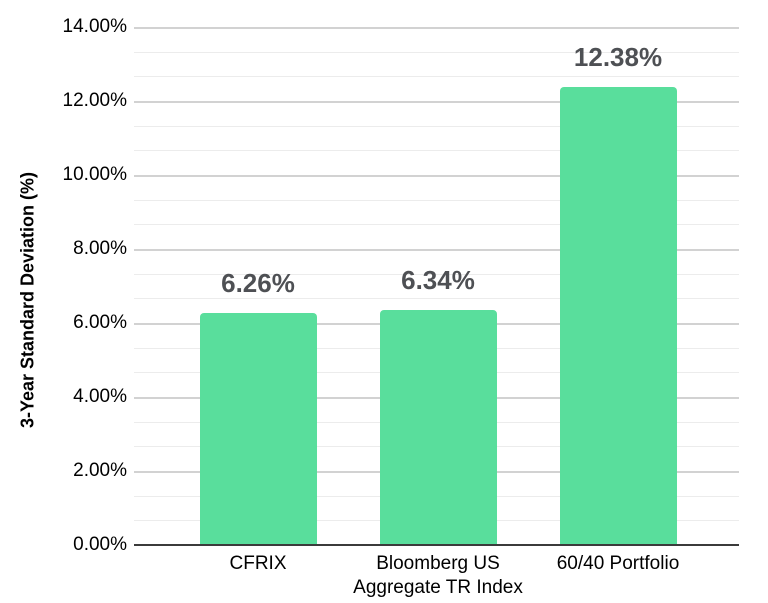  Describe the element at coordinates (100, 470) in the screenshot. I see `y-tick-label: 2.00%` at that location.